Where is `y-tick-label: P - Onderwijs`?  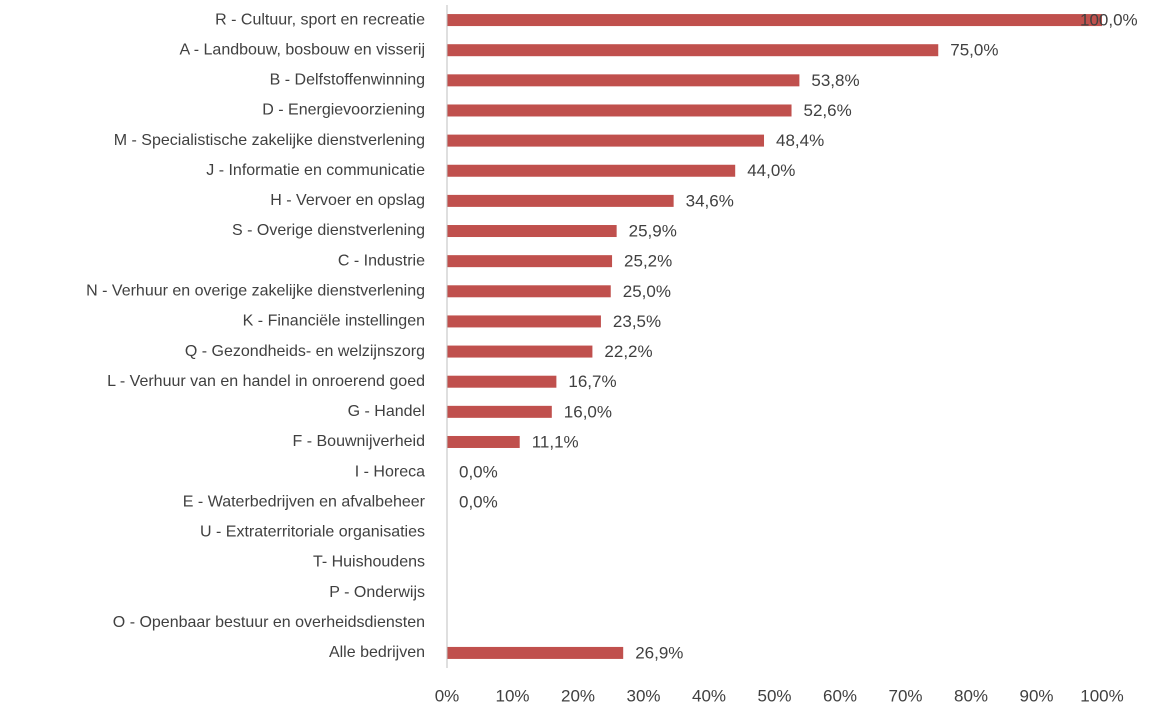 y-tick-label: P - Onderwijs is located at coordinates (377, 592).